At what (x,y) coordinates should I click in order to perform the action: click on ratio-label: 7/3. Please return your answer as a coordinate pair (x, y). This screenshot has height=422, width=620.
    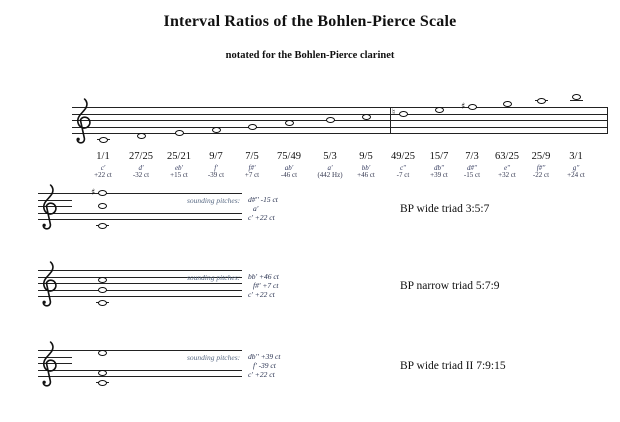
    Looking at the image, I should click on (472, 156).